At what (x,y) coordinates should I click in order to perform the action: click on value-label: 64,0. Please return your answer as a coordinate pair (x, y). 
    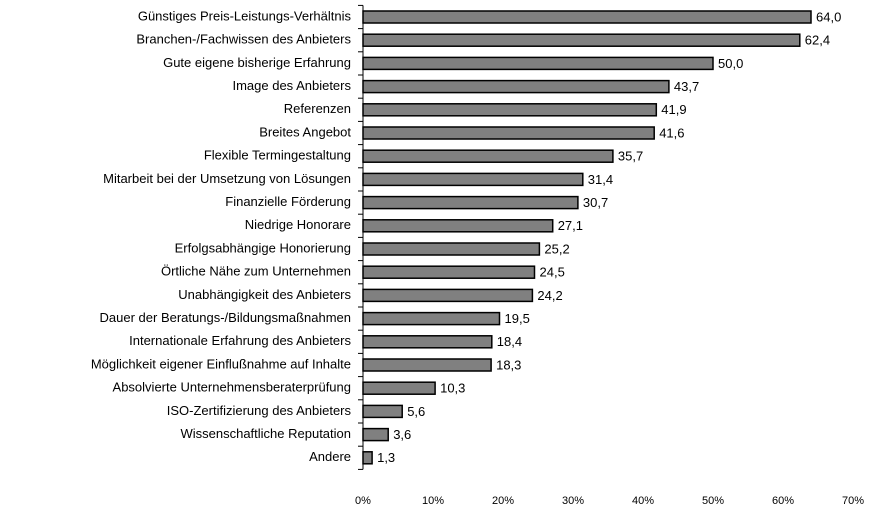
    Looking at the image, I should click on (828, 16).